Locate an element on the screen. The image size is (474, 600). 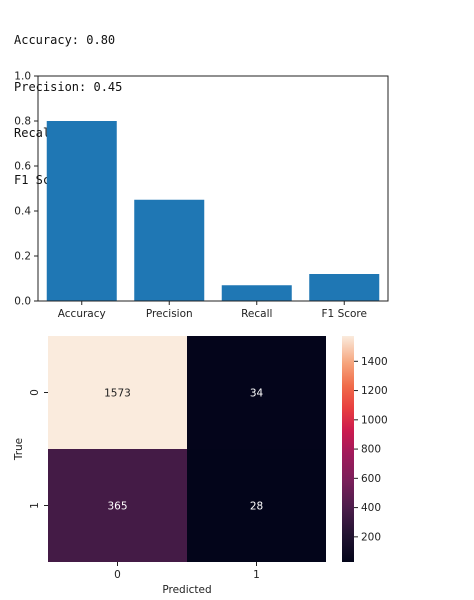
precision-line: Precision: 0.45 is located at coordinates (68, 86).